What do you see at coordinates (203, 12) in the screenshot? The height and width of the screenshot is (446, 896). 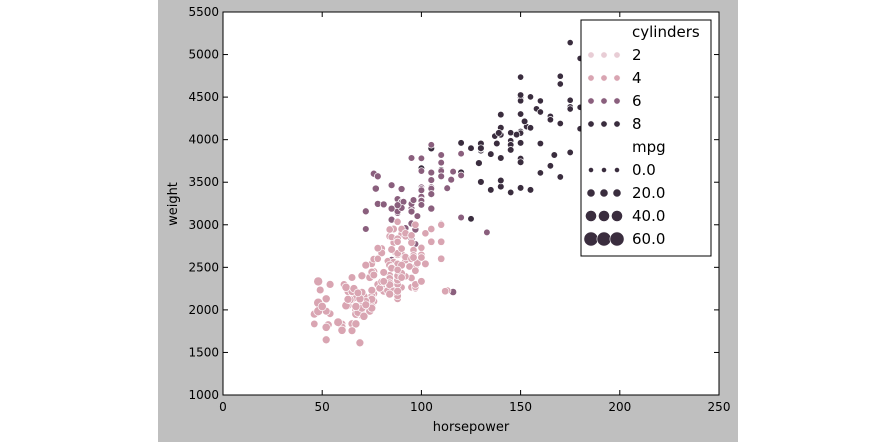 I see `y-tick-label: 5500` at bounding box center [203, 12].